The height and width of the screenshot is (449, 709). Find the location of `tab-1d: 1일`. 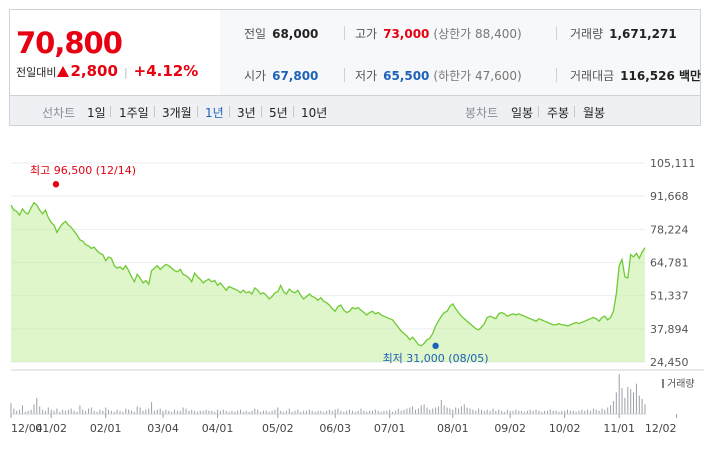

tab-1d: 1일 is located at coordinates (96, 113).